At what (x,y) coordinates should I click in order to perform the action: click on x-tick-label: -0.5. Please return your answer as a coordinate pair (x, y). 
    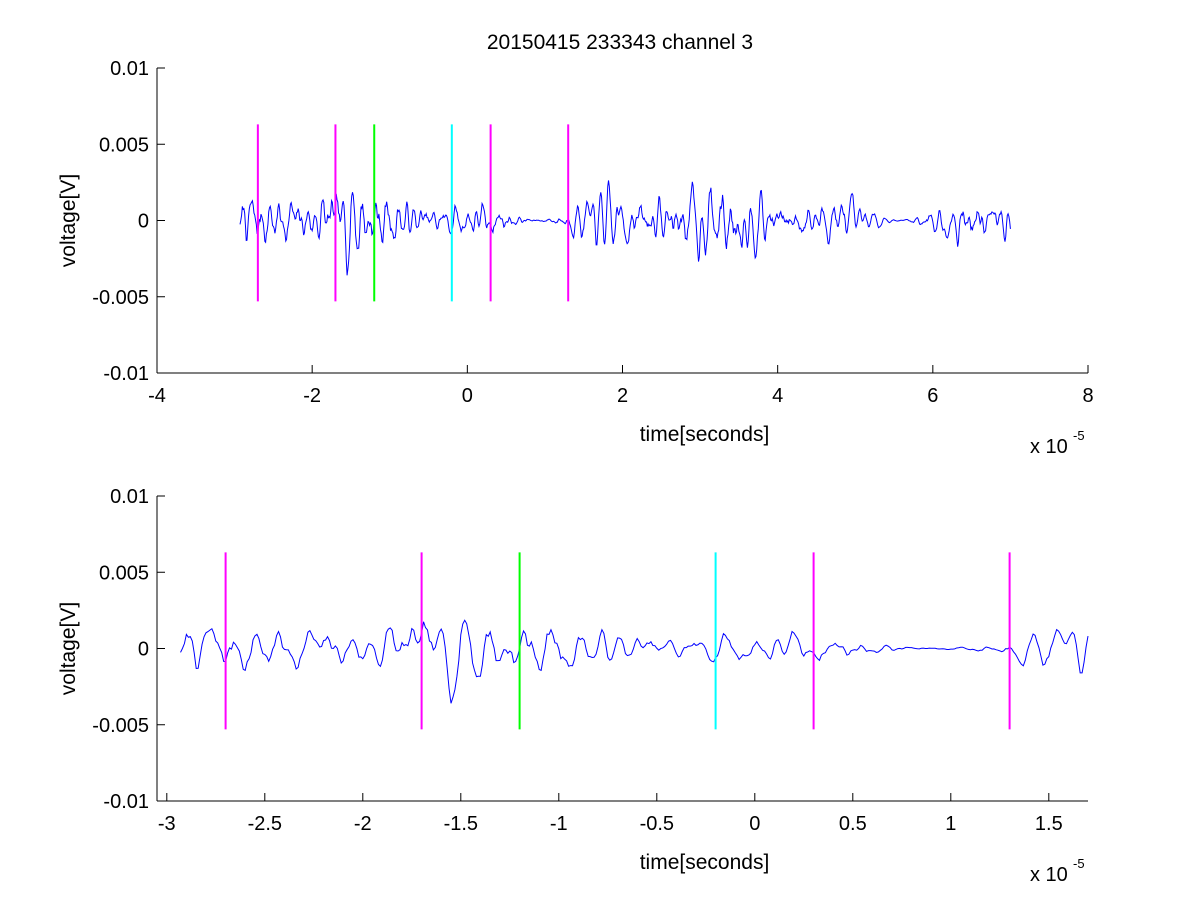
    Looking at the image, I should click on (657, 824).